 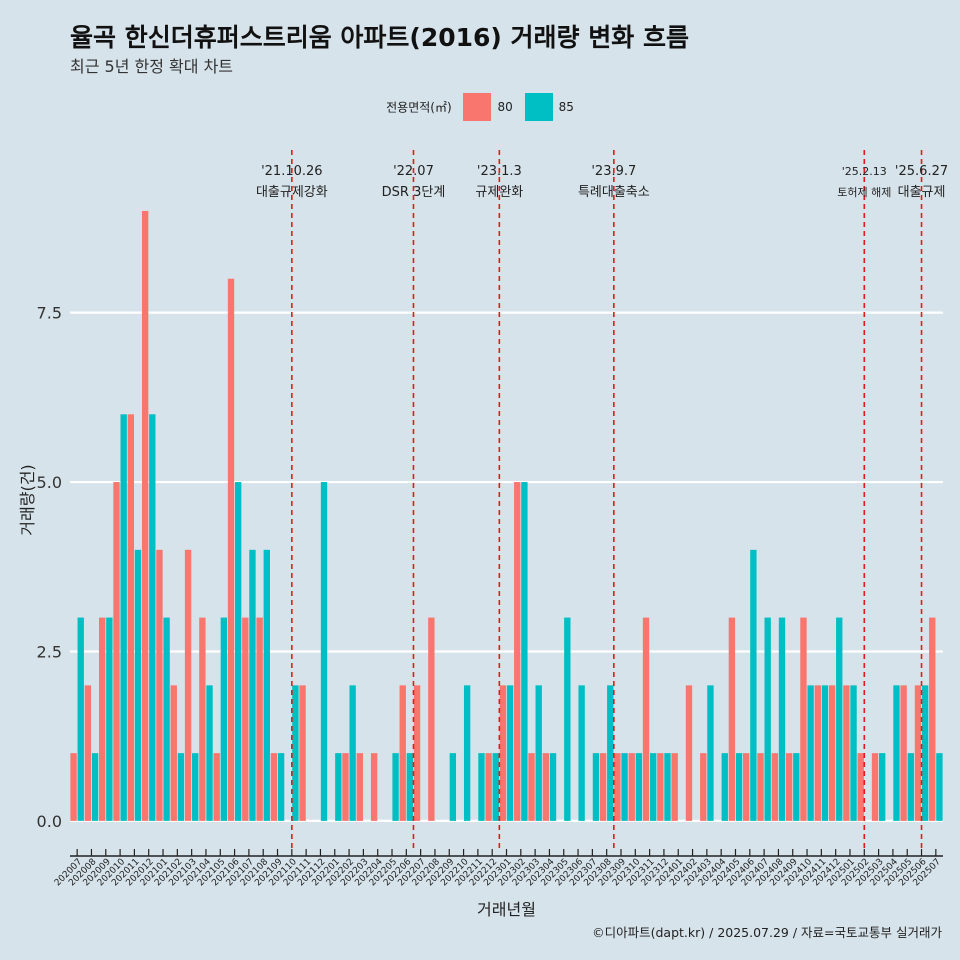 What do you see at coordinates (419, 107) in the screenshot?
I see `legend-title: 전용면적(㎡)` at bounding box center [419, 107].